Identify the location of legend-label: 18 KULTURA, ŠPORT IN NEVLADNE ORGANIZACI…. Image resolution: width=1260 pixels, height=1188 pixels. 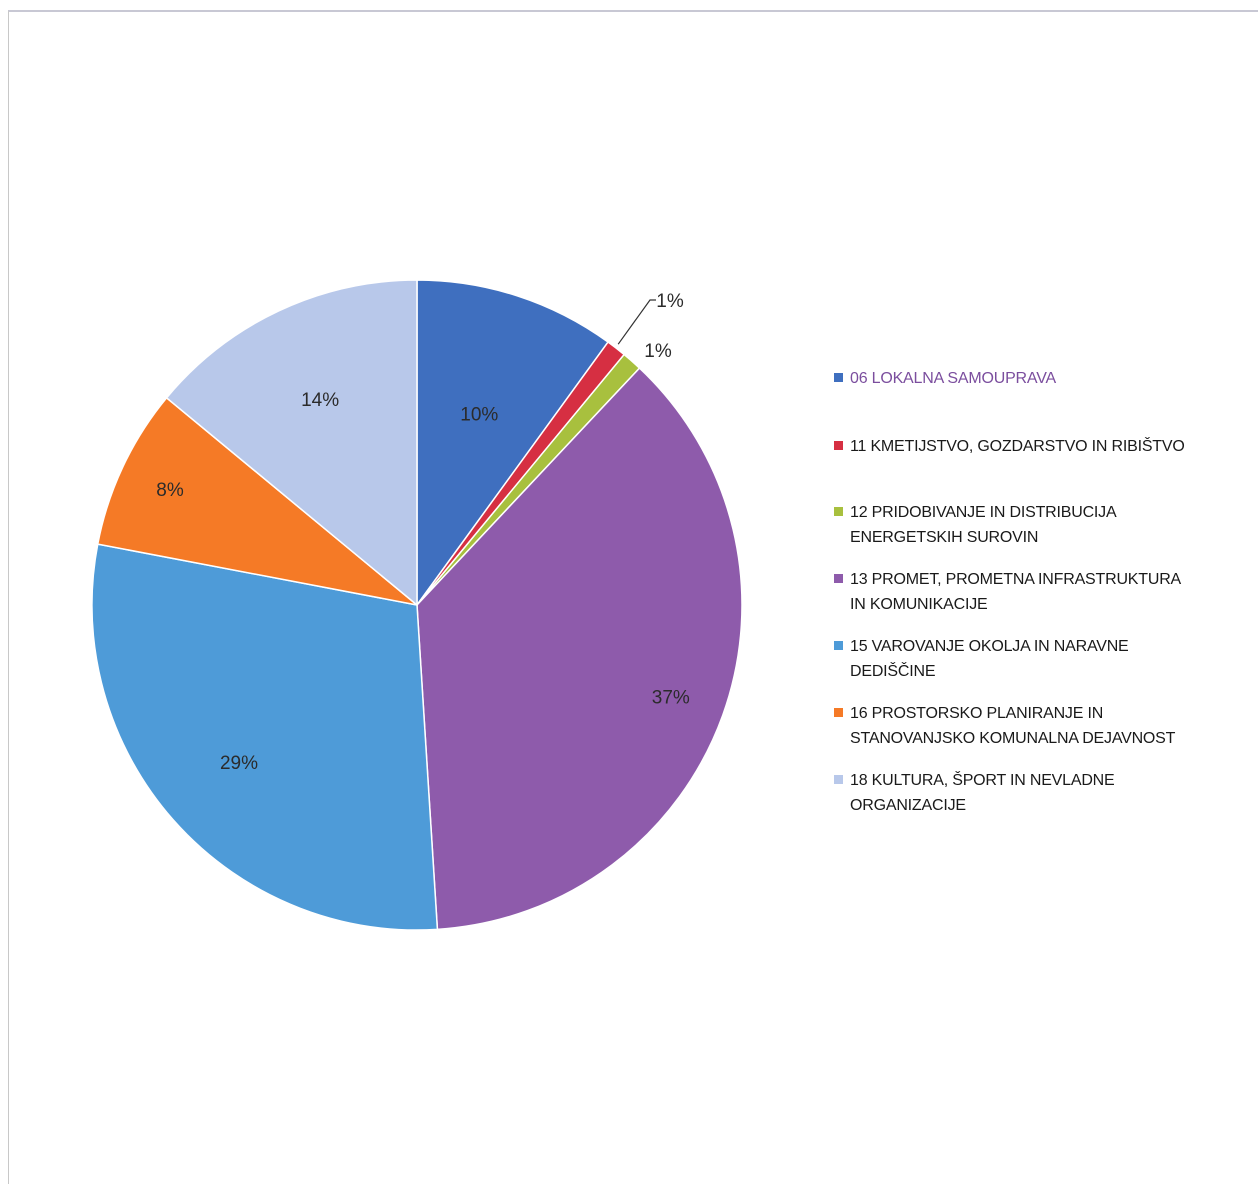
(982, 793).